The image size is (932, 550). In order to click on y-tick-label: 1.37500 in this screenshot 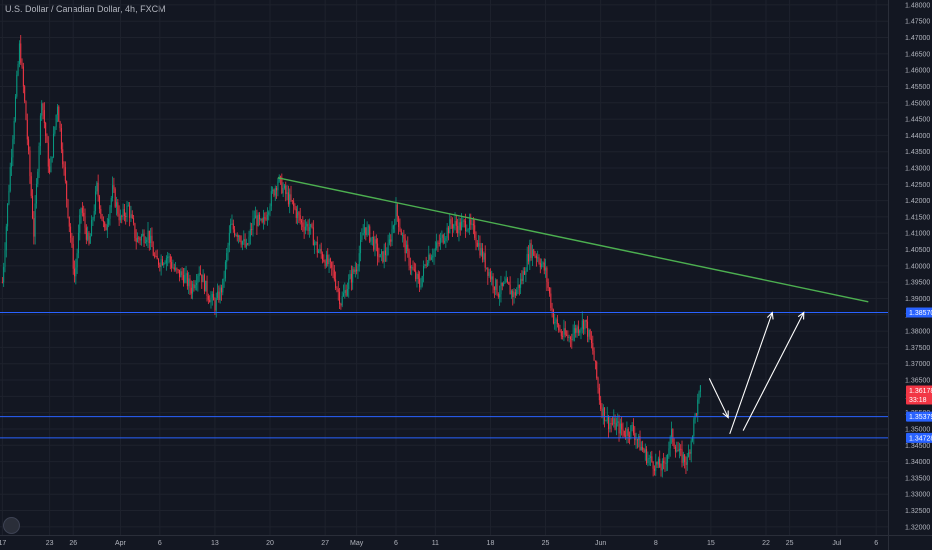, I will do `click(917, 348)`.